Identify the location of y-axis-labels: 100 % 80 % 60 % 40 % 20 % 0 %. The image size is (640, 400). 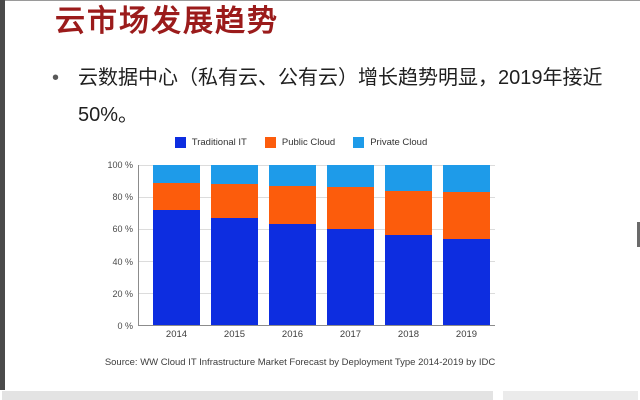
(114, 245).